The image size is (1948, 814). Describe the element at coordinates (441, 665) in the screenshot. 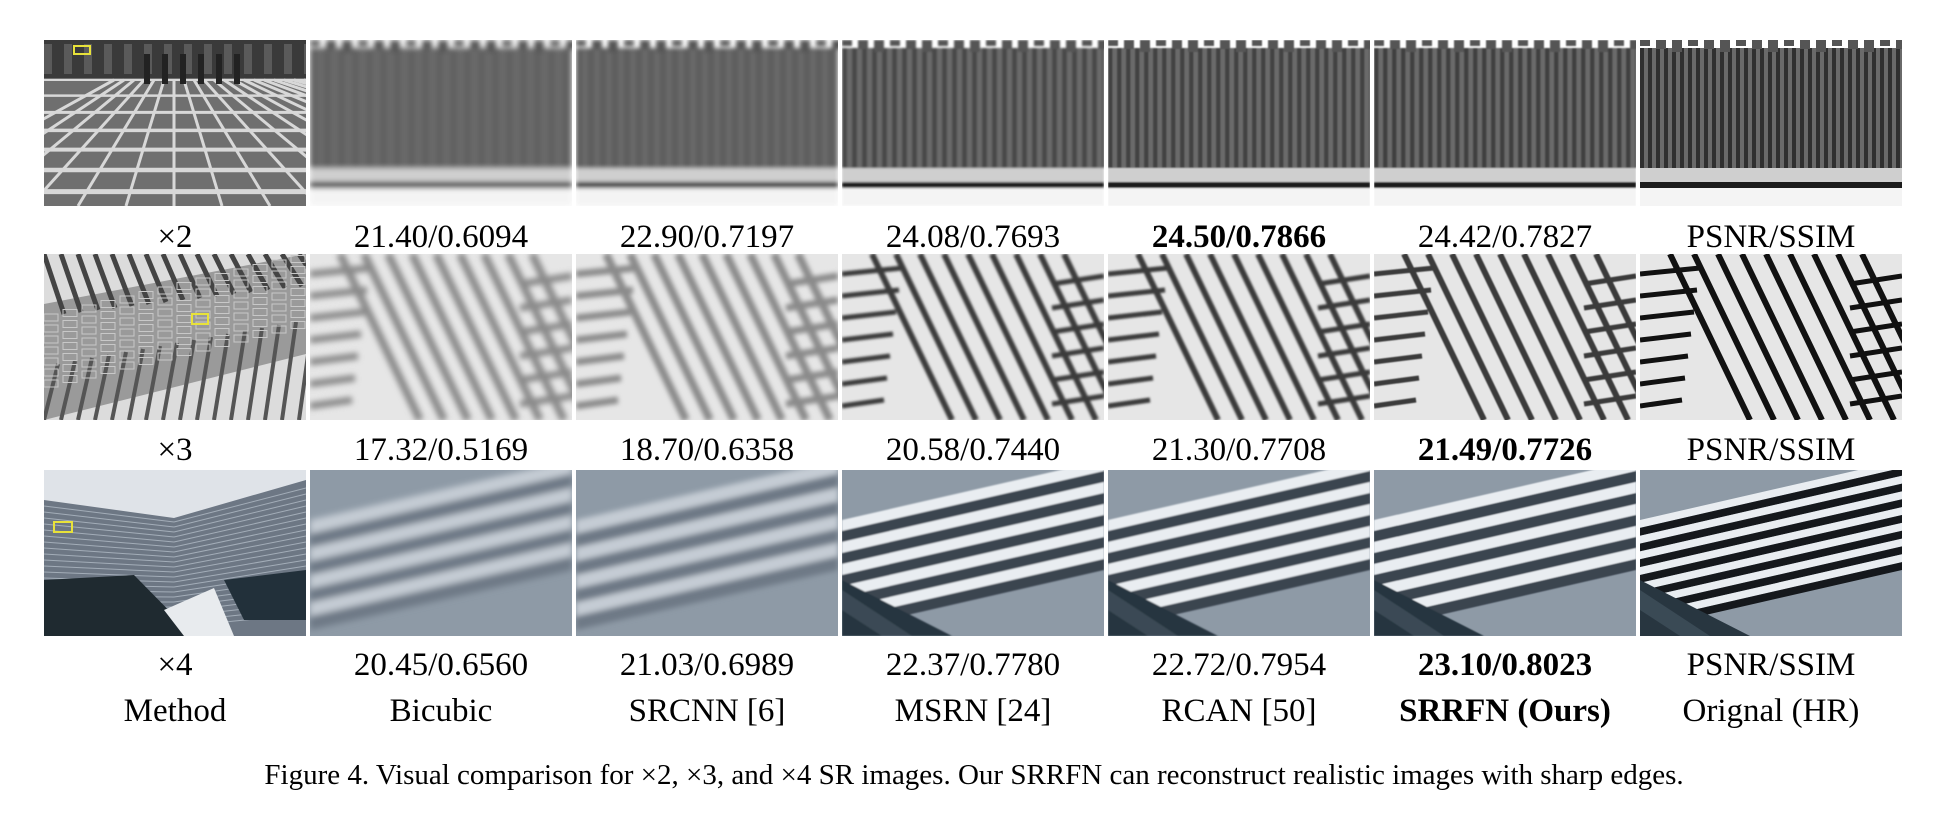

I see `score-row-3-col-1: 20.45/0.6560` at that location.